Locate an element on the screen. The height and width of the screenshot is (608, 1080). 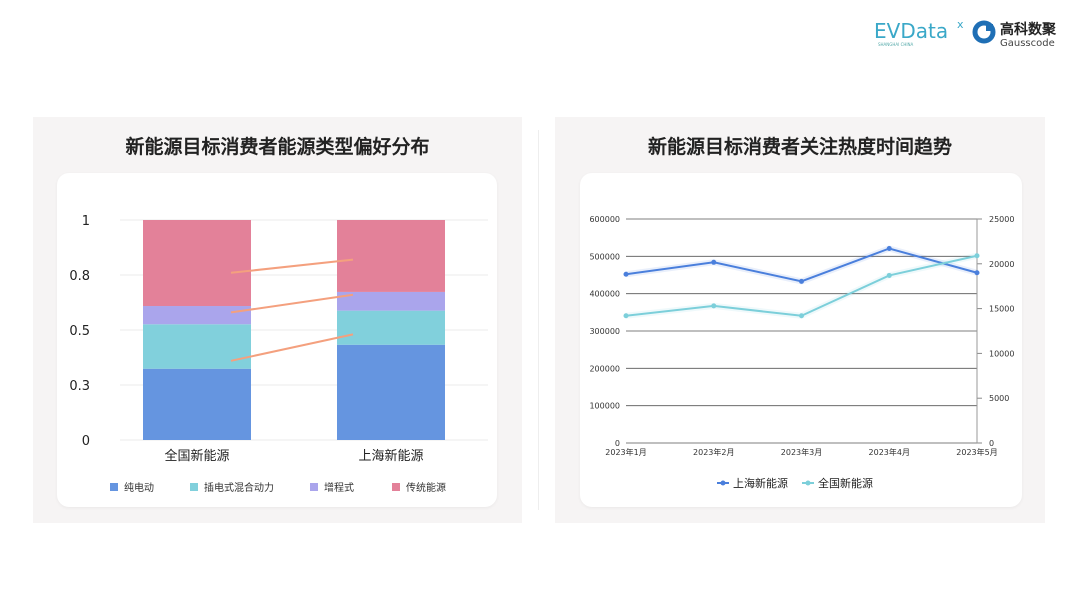
y-left-tick-label: 300000 is located at coordinates (604, 331).